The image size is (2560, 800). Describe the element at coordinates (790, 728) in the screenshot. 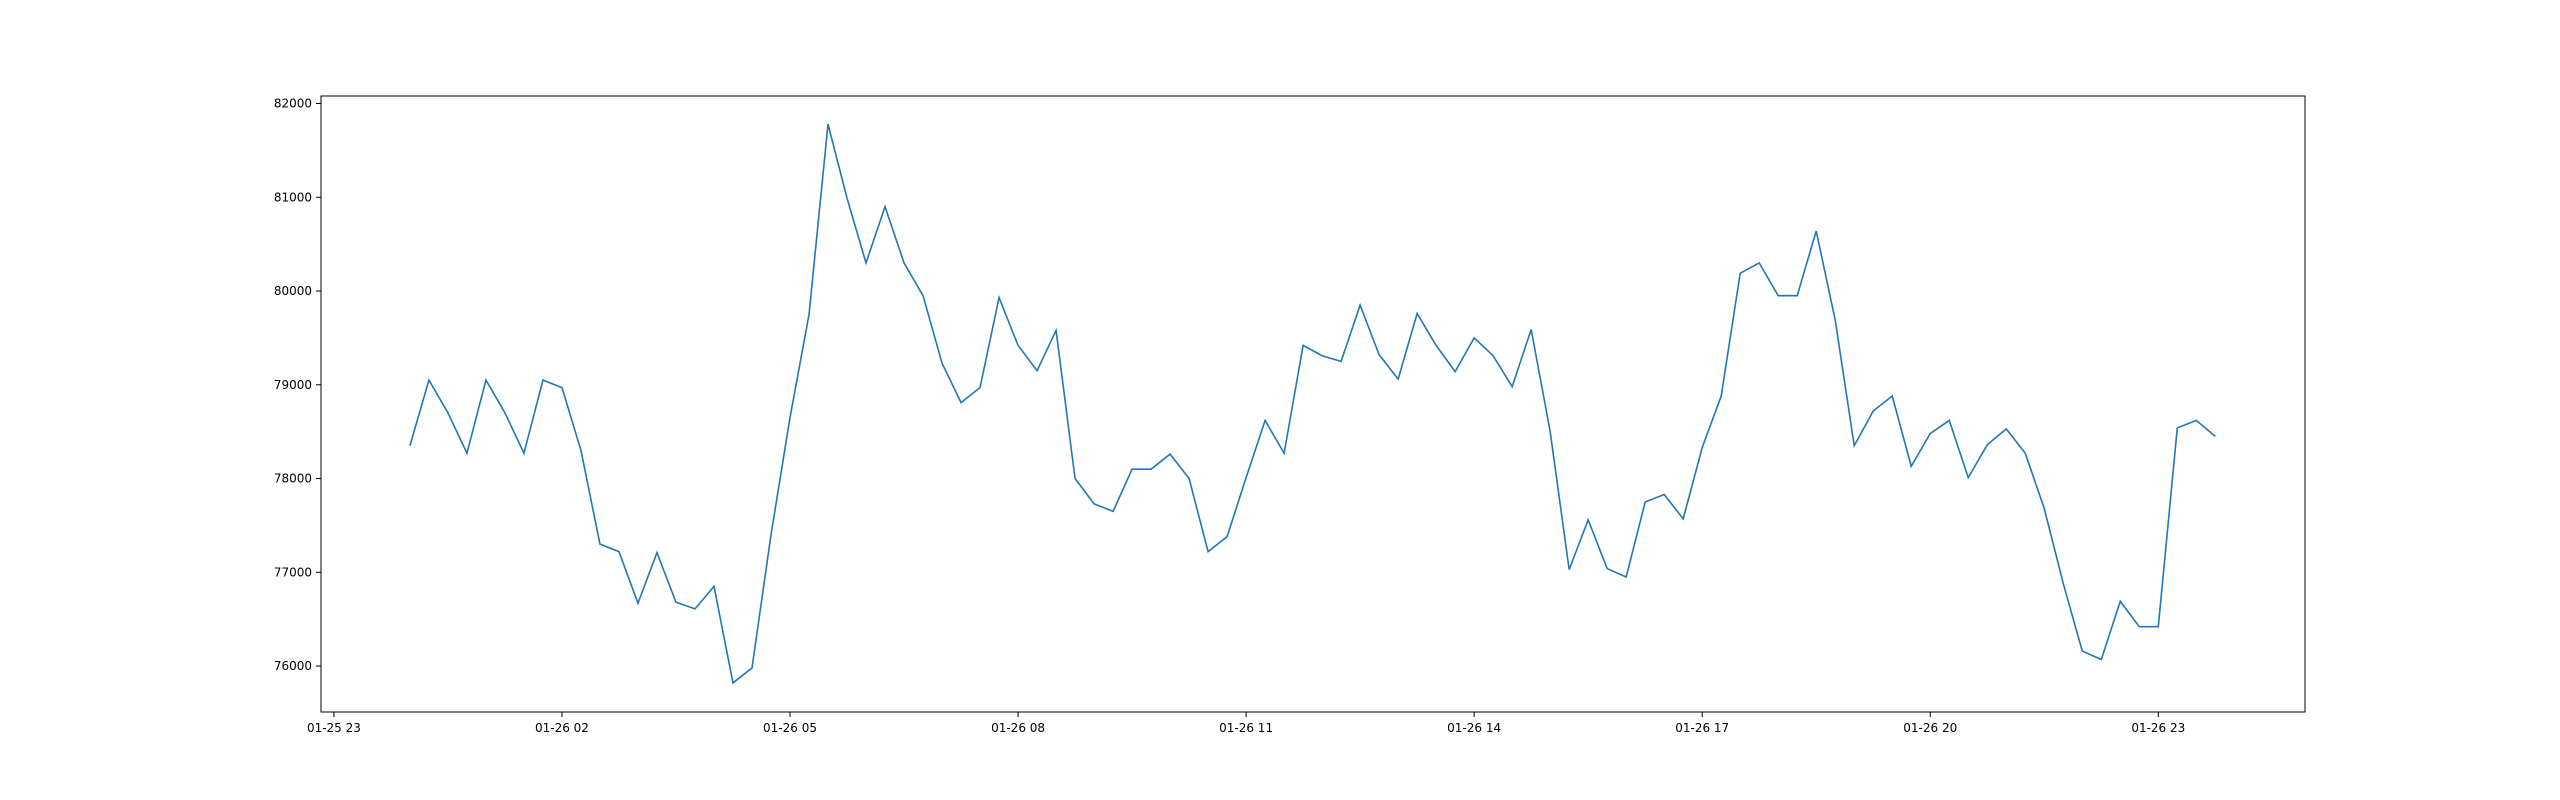

I see `x-tick-label: 01-26 05` at that location.